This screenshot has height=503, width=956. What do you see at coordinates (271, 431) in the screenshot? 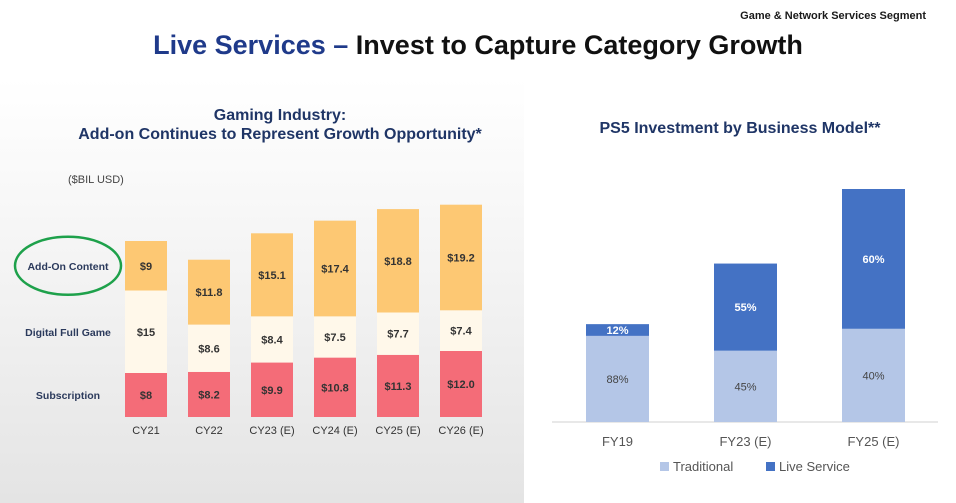
I see `x-tick-label-cy23-e: CY23 (E)` at bounding box center [271, 431].